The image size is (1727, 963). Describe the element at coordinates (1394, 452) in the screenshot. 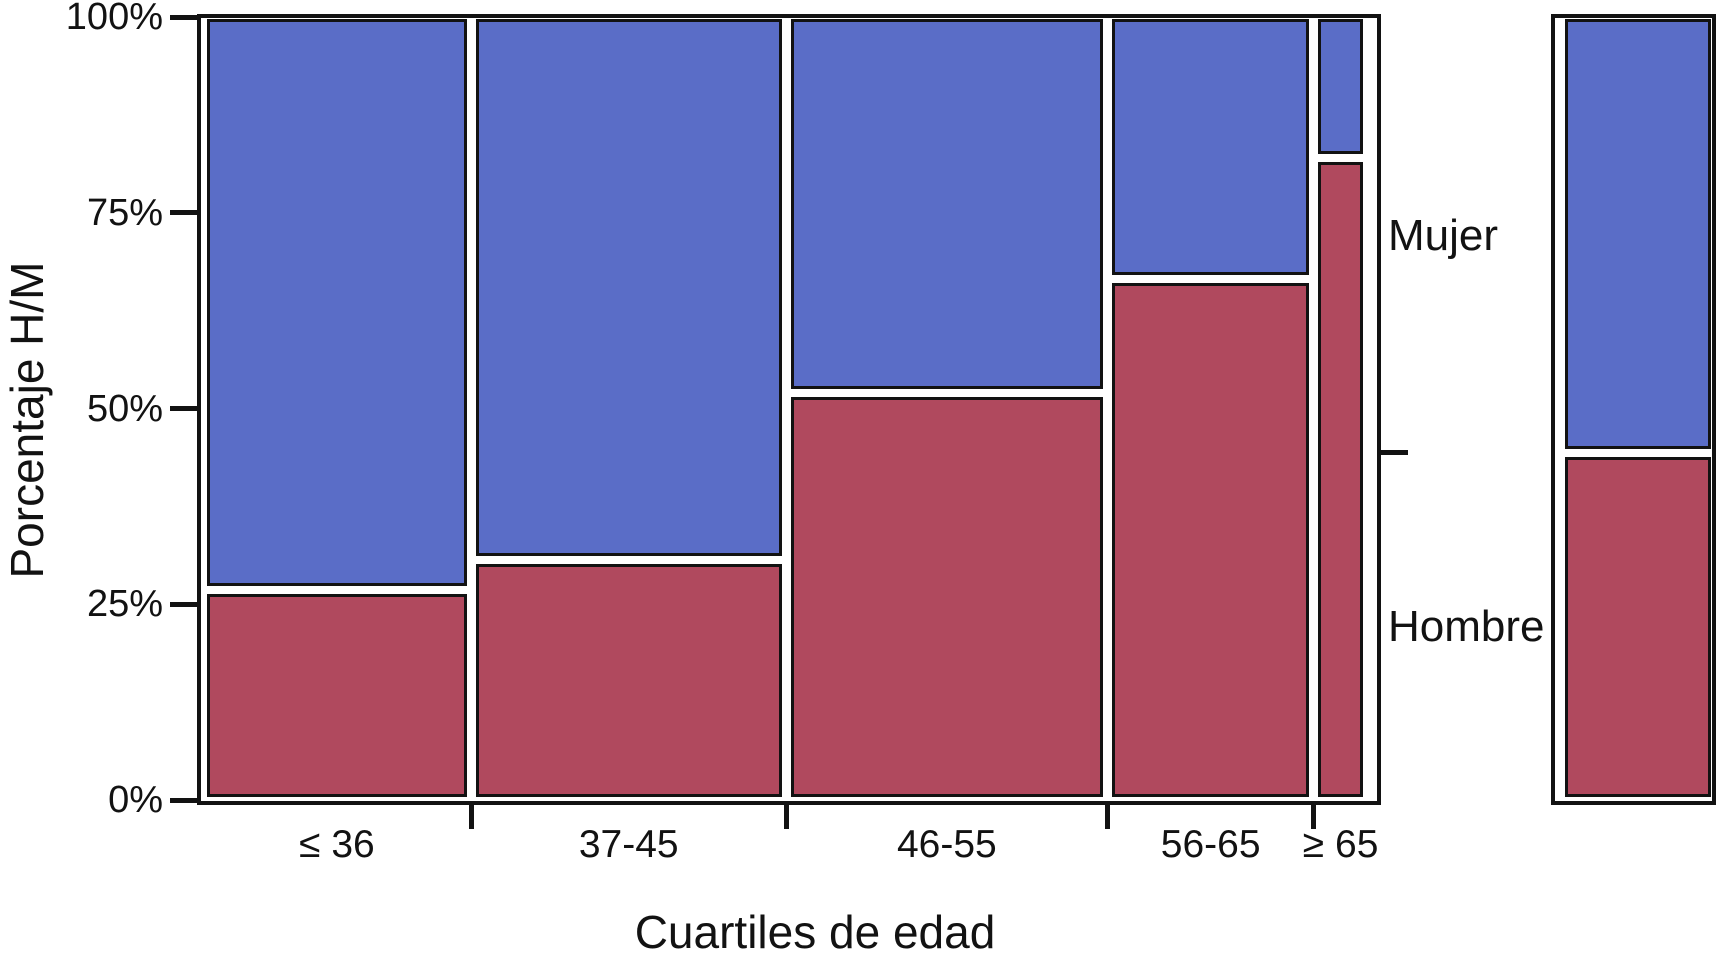

I see `overall-split-tick` at that location.